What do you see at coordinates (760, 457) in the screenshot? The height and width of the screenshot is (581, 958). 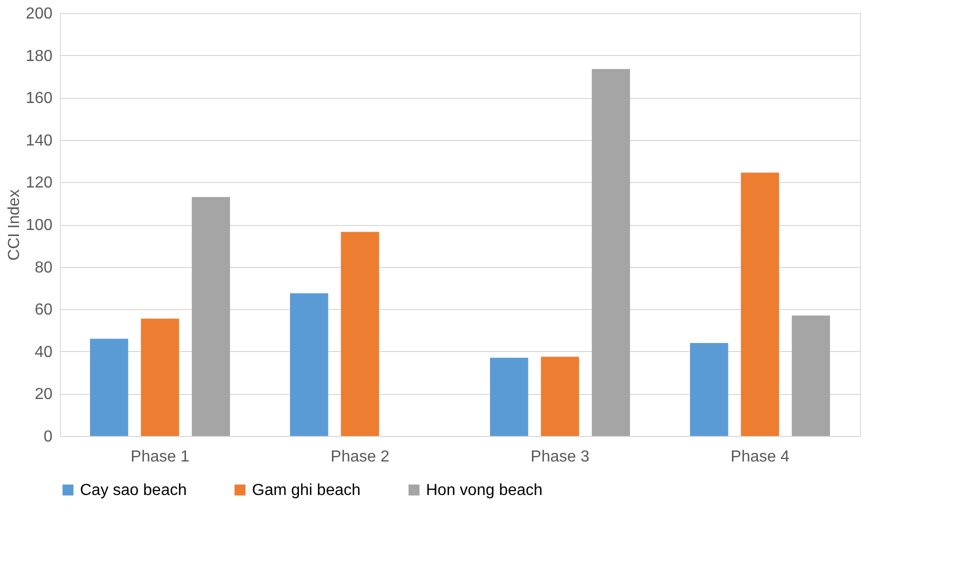 I see `x-tick-label: Phase 4` at bounding box center [760, 457].